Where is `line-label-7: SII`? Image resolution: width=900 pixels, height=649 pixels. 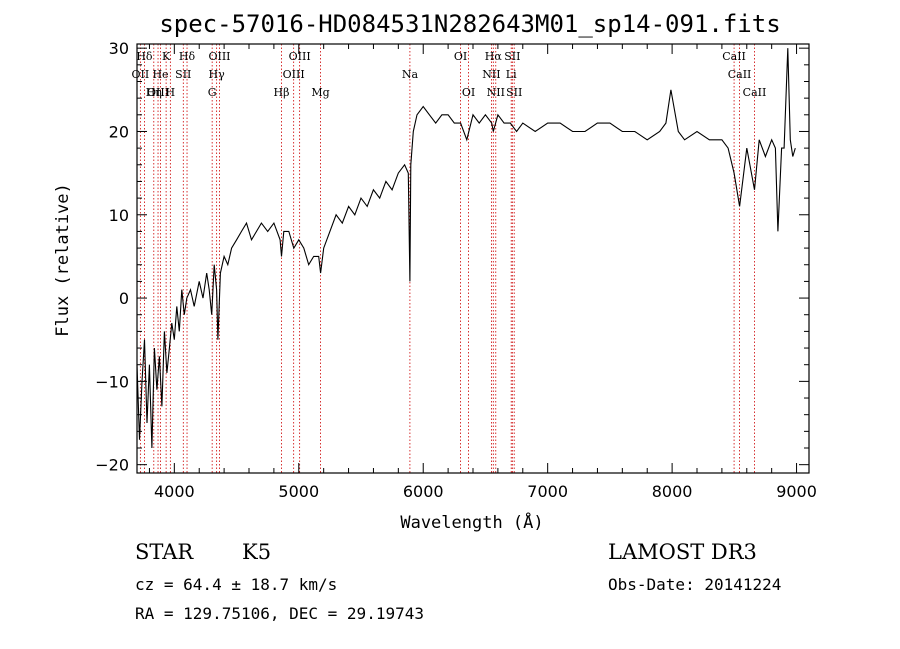 line-label-7: SII is located at coordinates (512, 56).